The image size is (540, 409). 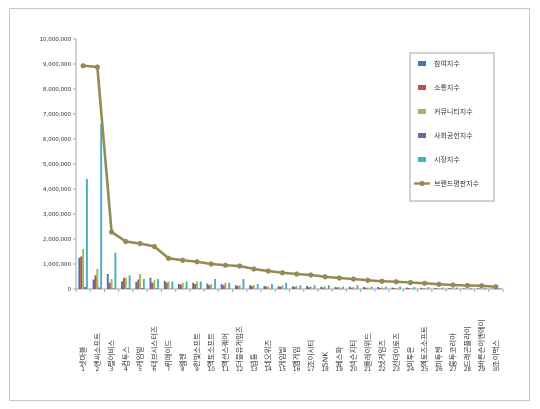 I want to click on x-category-label: 드래곤플라이, so click(x=467, y=346).